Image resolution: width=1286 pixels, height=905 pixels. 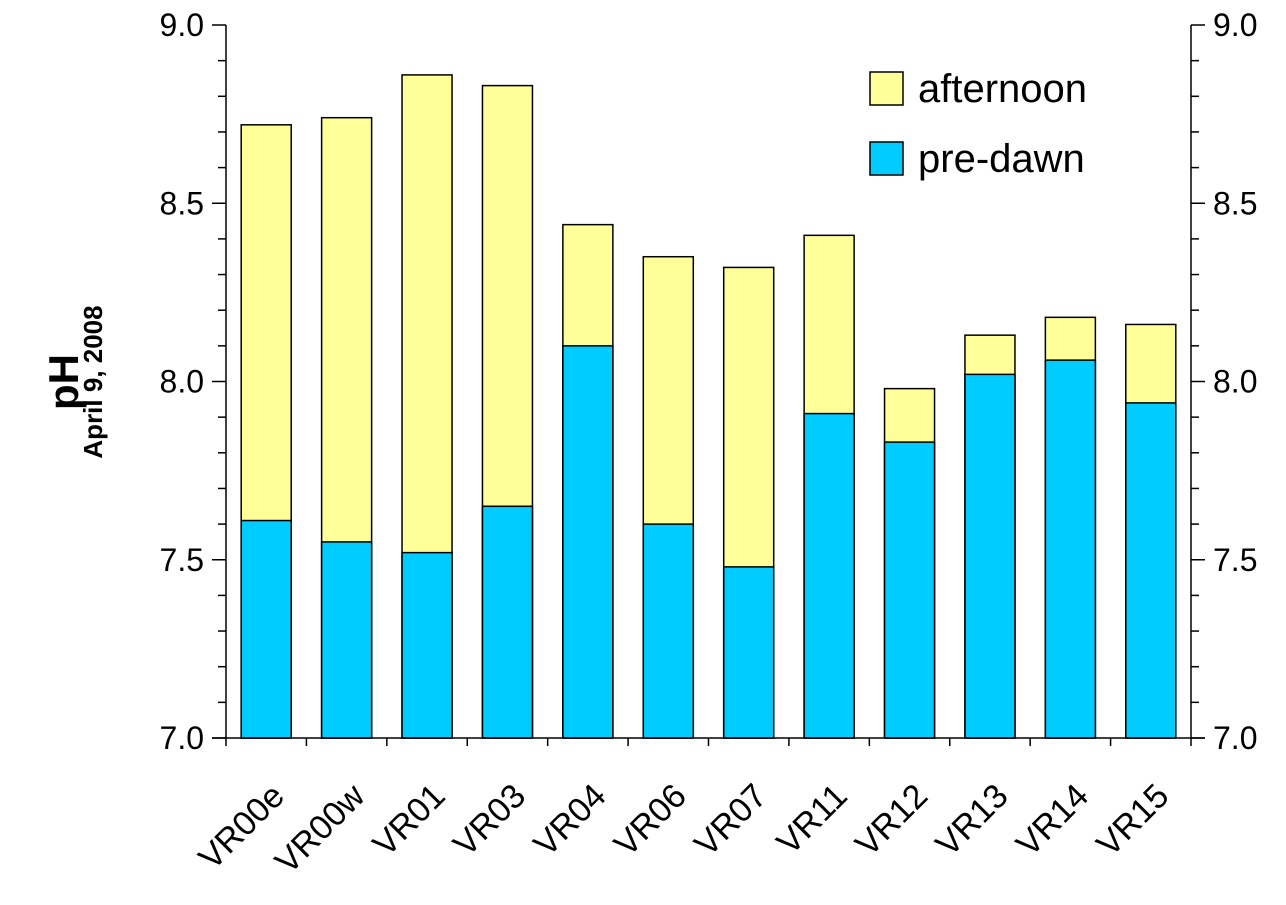 I want to click on y-tick-label-right: 7.0, so click(x=1235, y=738).